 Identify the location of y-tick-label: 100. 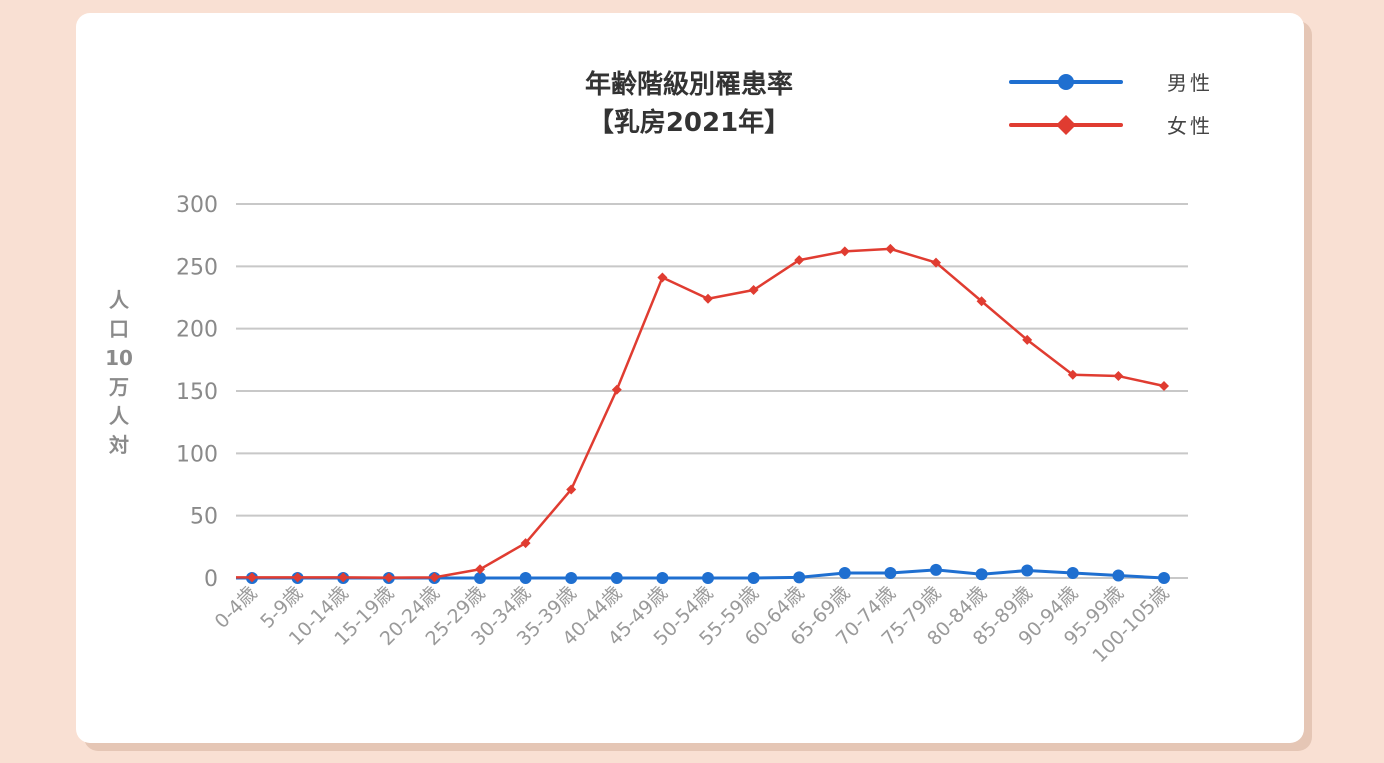
(197, 454).